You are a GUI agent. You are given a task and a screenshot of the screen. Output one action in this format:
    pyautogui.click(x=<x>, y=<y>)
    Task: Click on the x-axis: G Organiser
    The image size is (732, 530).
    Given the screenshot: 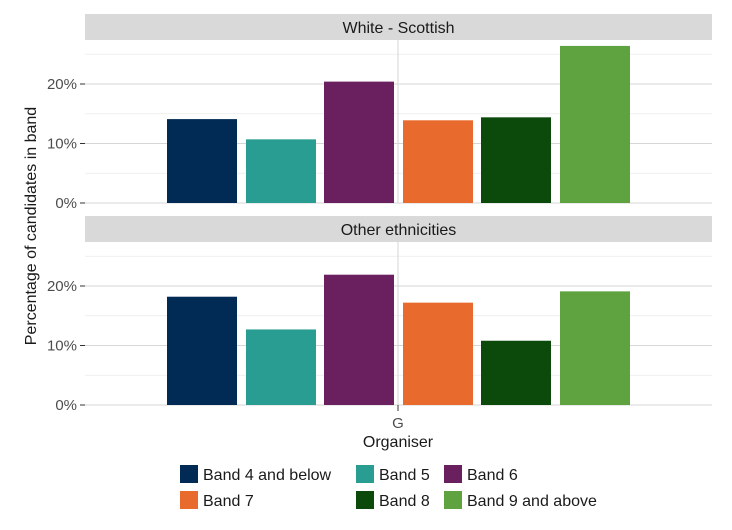 What is the action you would take?
    pyautogui.click(x=398, y=428)
    